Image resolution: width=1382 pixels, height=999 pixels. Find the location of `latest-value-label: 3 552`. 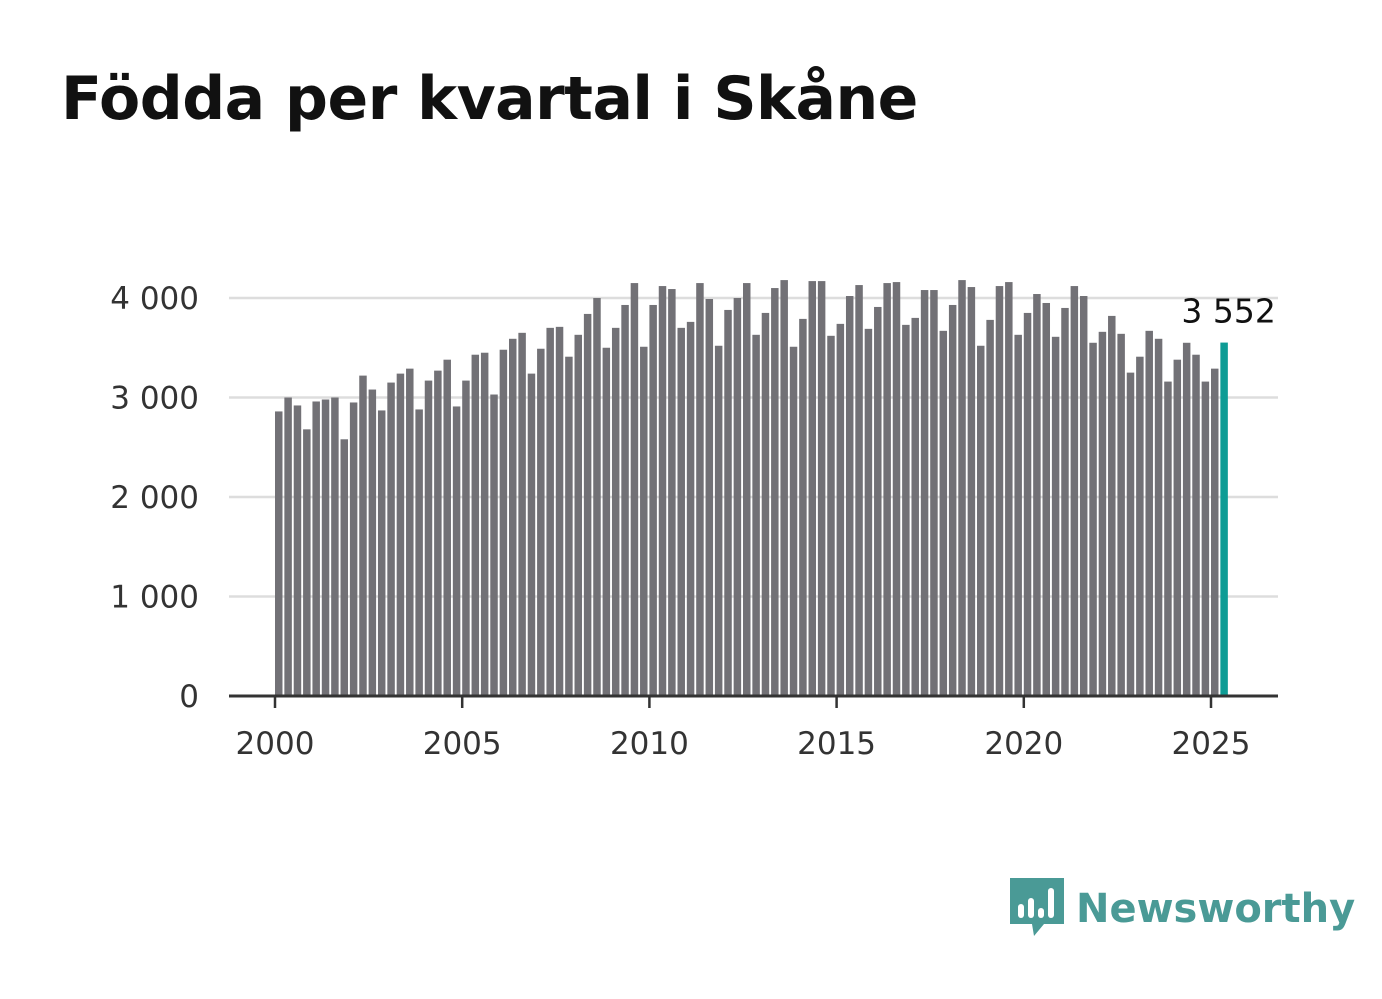

latest-value-label: 3 552 is located at coordinates (1228, 311).